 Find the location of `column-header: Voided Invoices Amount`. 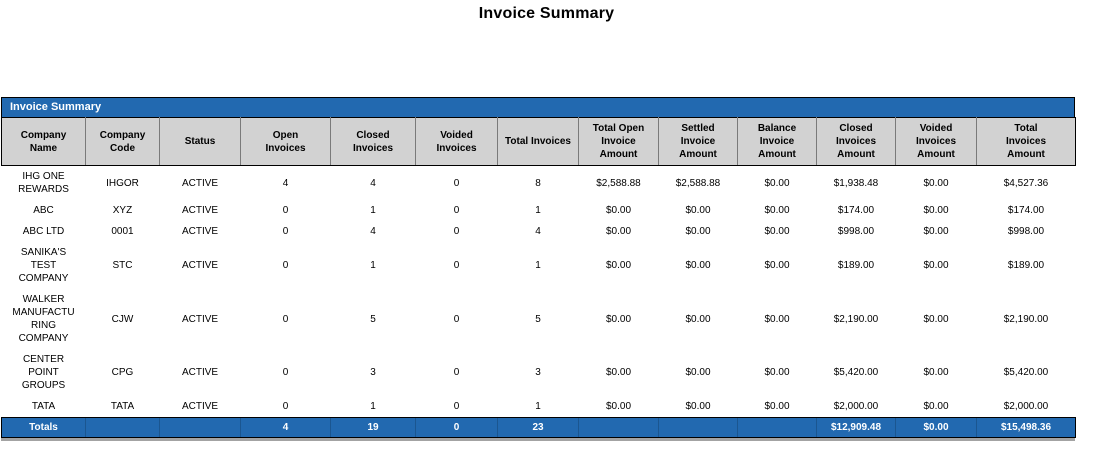

column-header: Voided Invoices Amount is located at coordinates (936, 141).